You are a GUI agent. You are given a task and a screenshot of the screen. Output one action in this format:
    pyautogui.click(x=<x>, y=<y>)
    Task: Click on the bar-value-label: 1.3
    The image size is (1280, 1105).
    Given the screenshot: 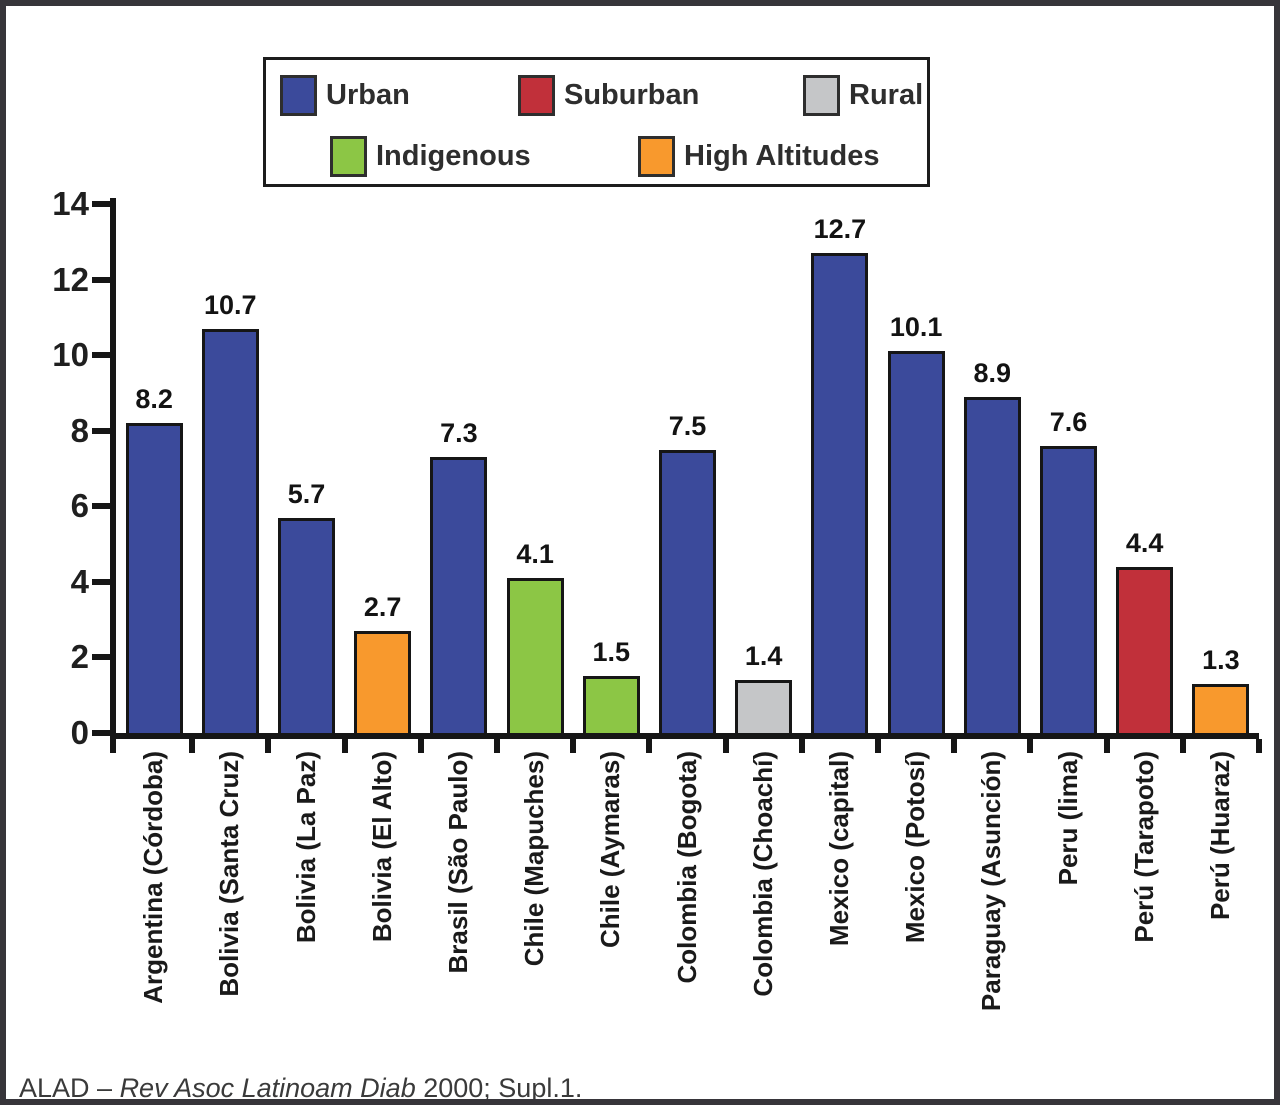 What is the action you would take?
    pyautogui.click(x=1221, y=659)
    